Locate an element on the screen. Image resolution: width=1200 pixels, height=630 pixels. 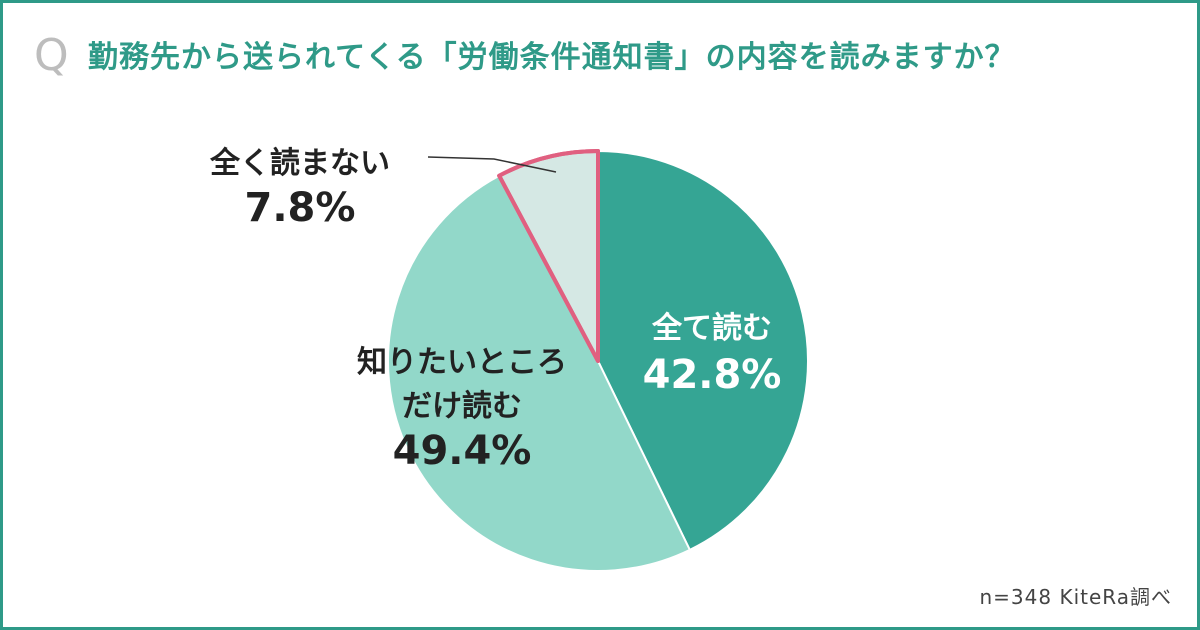
slice-label-2-line-1: 知りたいところ is located at coordinates (462, 362).